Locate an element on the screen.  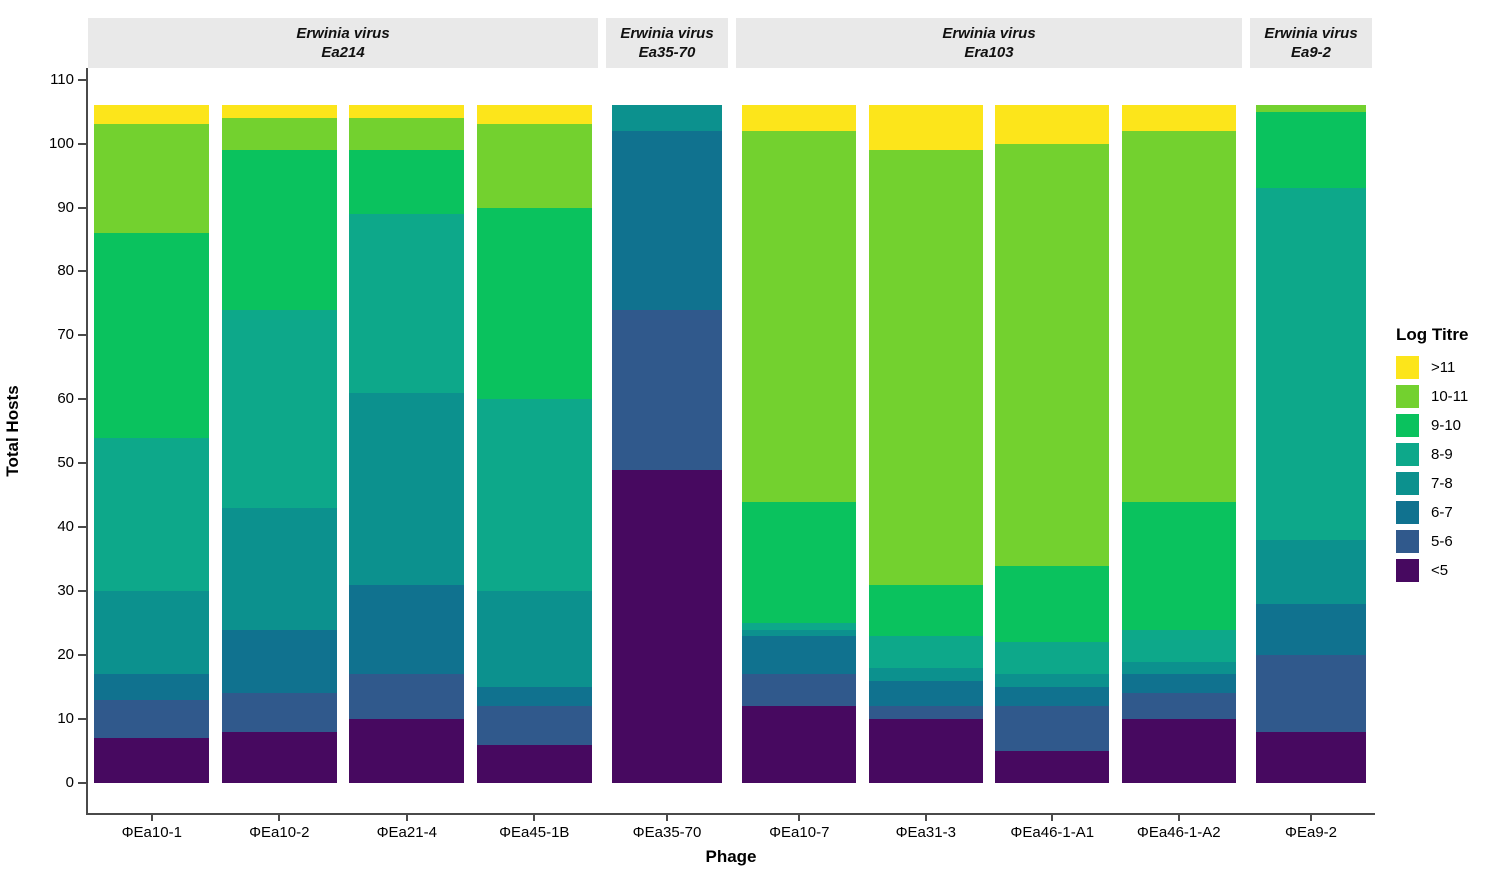
y-tick-label: 20 is located at coordinates (65, 655).